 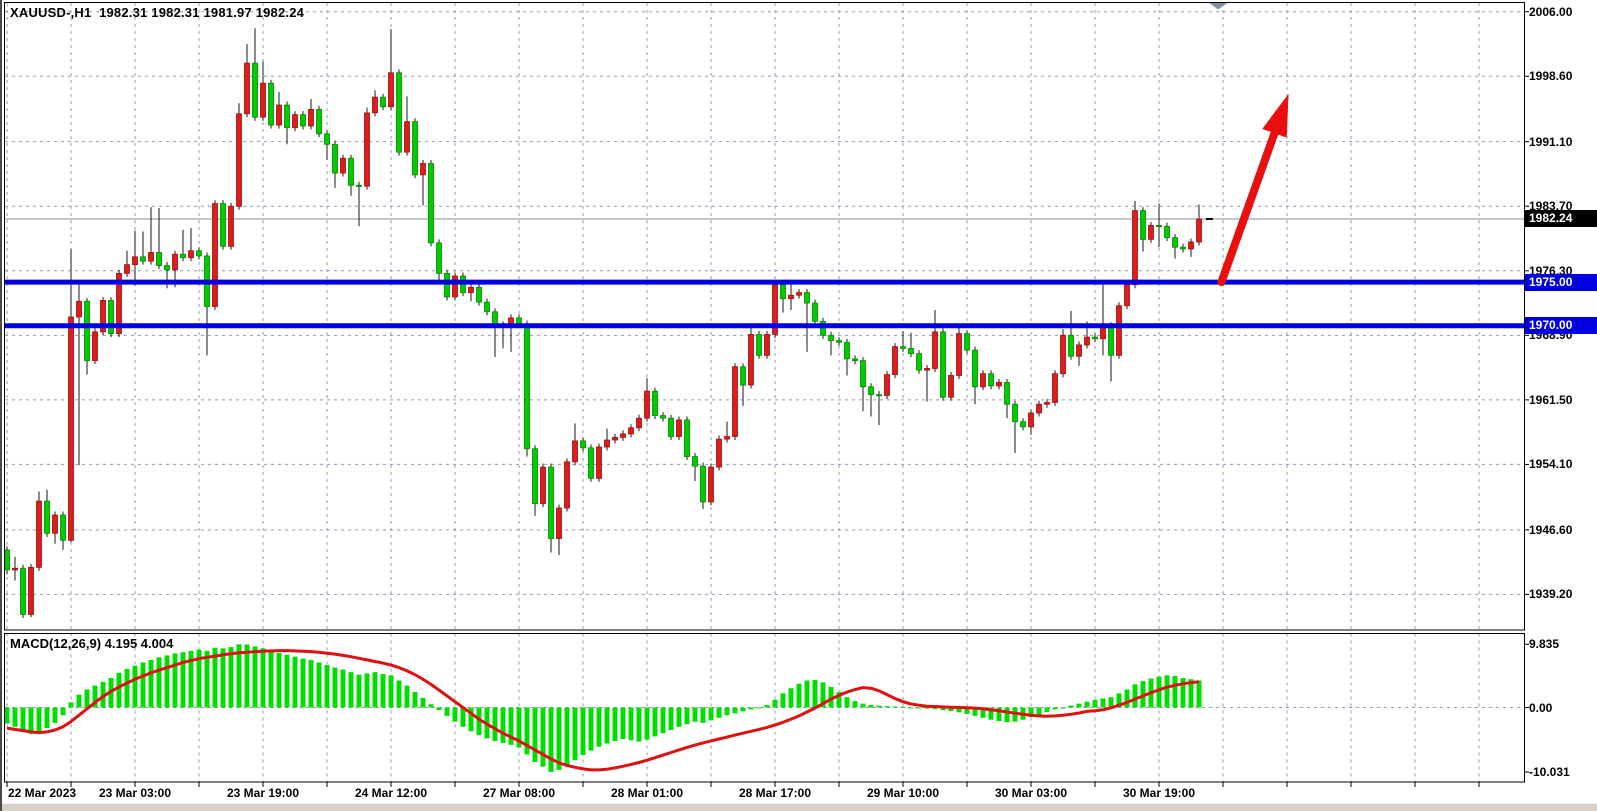 I want to click on macd-signal-line, so click(x=603, y=710).